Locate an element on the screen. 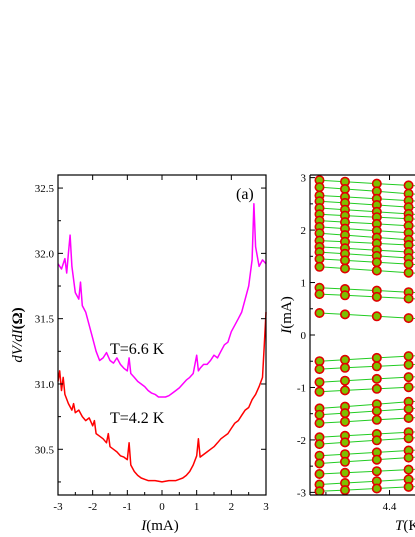  panel-a-y-tick-label: 31.5 is located at coordinates (45, 320).